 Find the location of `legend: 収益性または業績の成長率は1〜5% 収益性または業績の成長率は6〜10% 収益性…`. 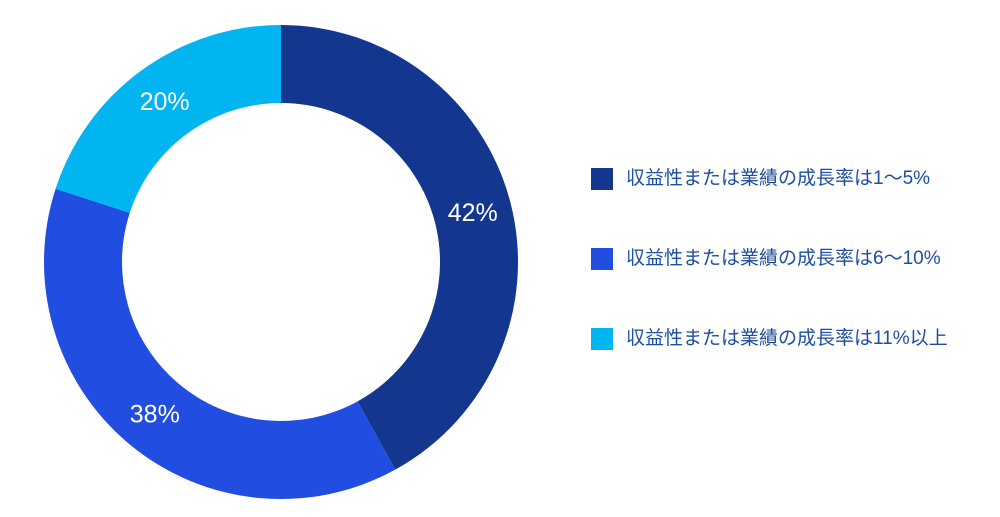

legend: 収益性または業績の成長率は1〜5% 収益性または業績の成長率は6〜10% 収益性… is located at coordinates (769, 259).